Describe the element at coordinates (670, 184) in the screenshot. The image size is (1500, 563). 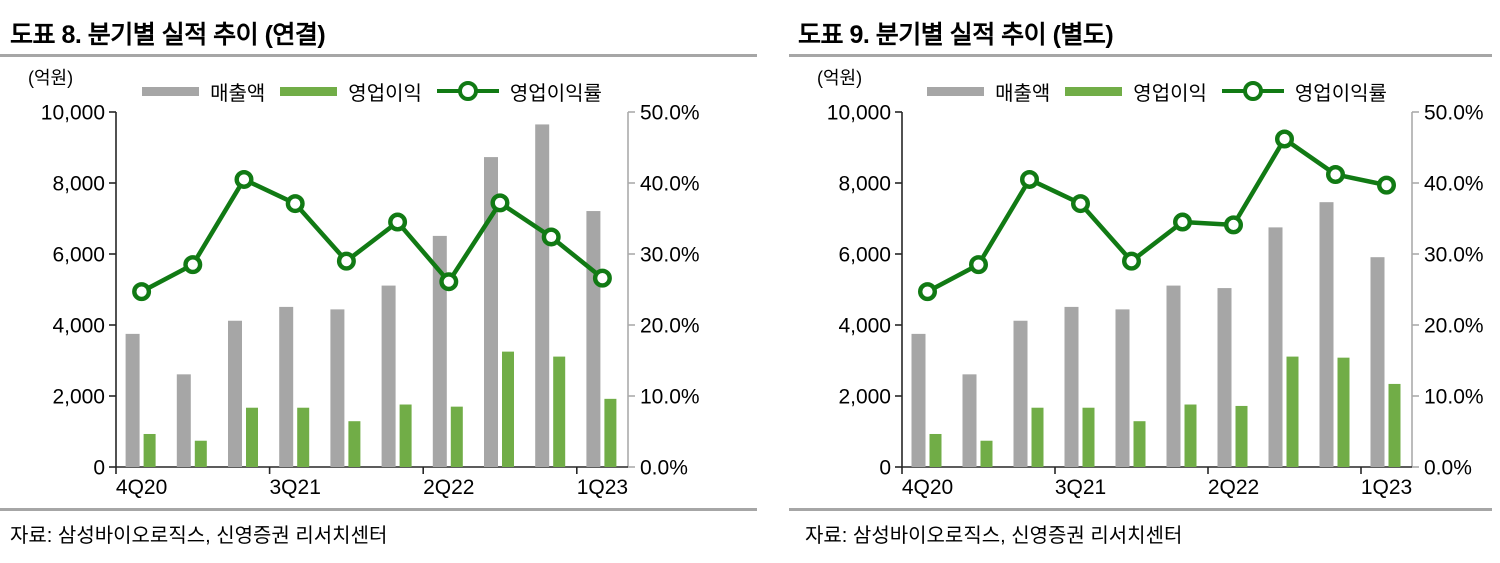
I see `right-axis-tick-label: 40.0%` at that location.